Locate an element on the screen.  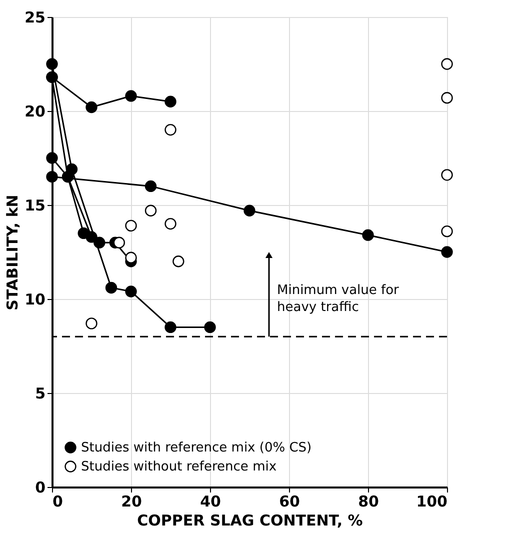
x-tick-label: 60 is located at coordinates (289, 501).